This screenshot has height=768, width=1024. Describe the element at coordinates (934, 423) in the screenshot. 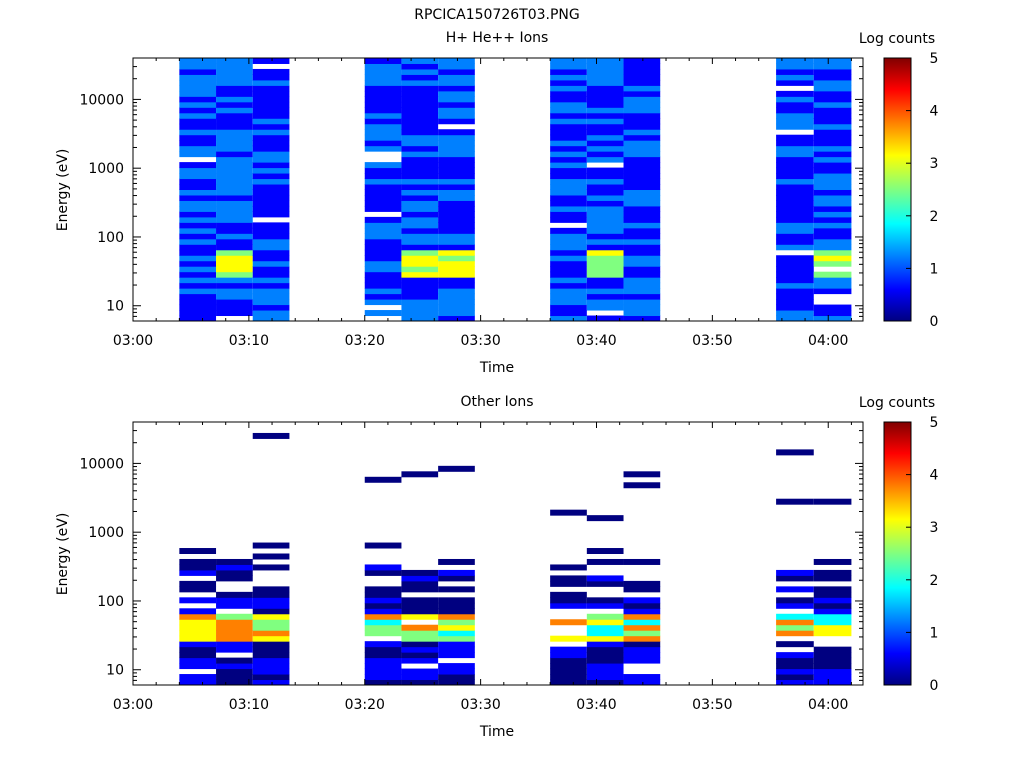

I see `colorbar-tick-label: 5` at that location.